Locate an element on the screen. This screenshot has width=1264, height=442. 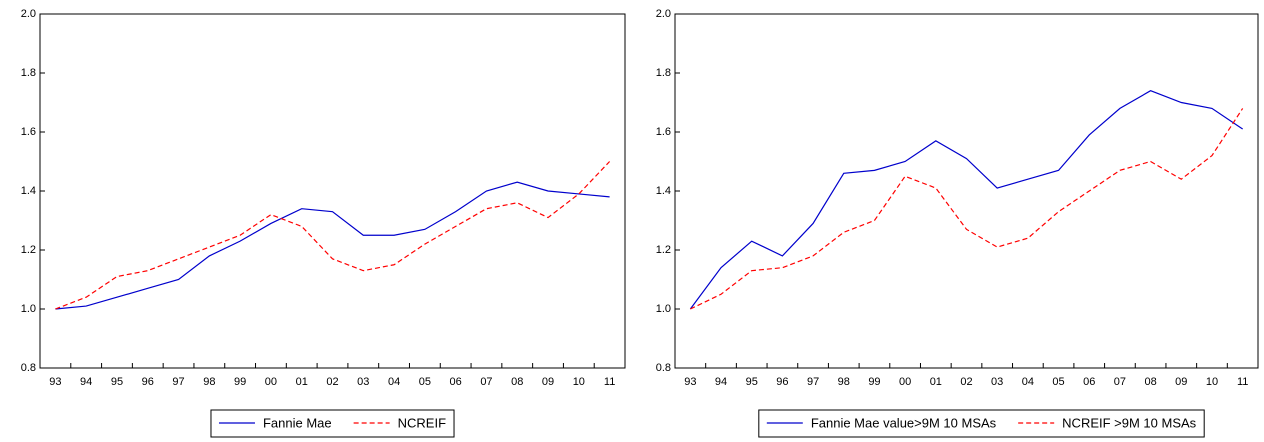
legend: Fannie Mae NCREIF is located at coordinates (332, 423).